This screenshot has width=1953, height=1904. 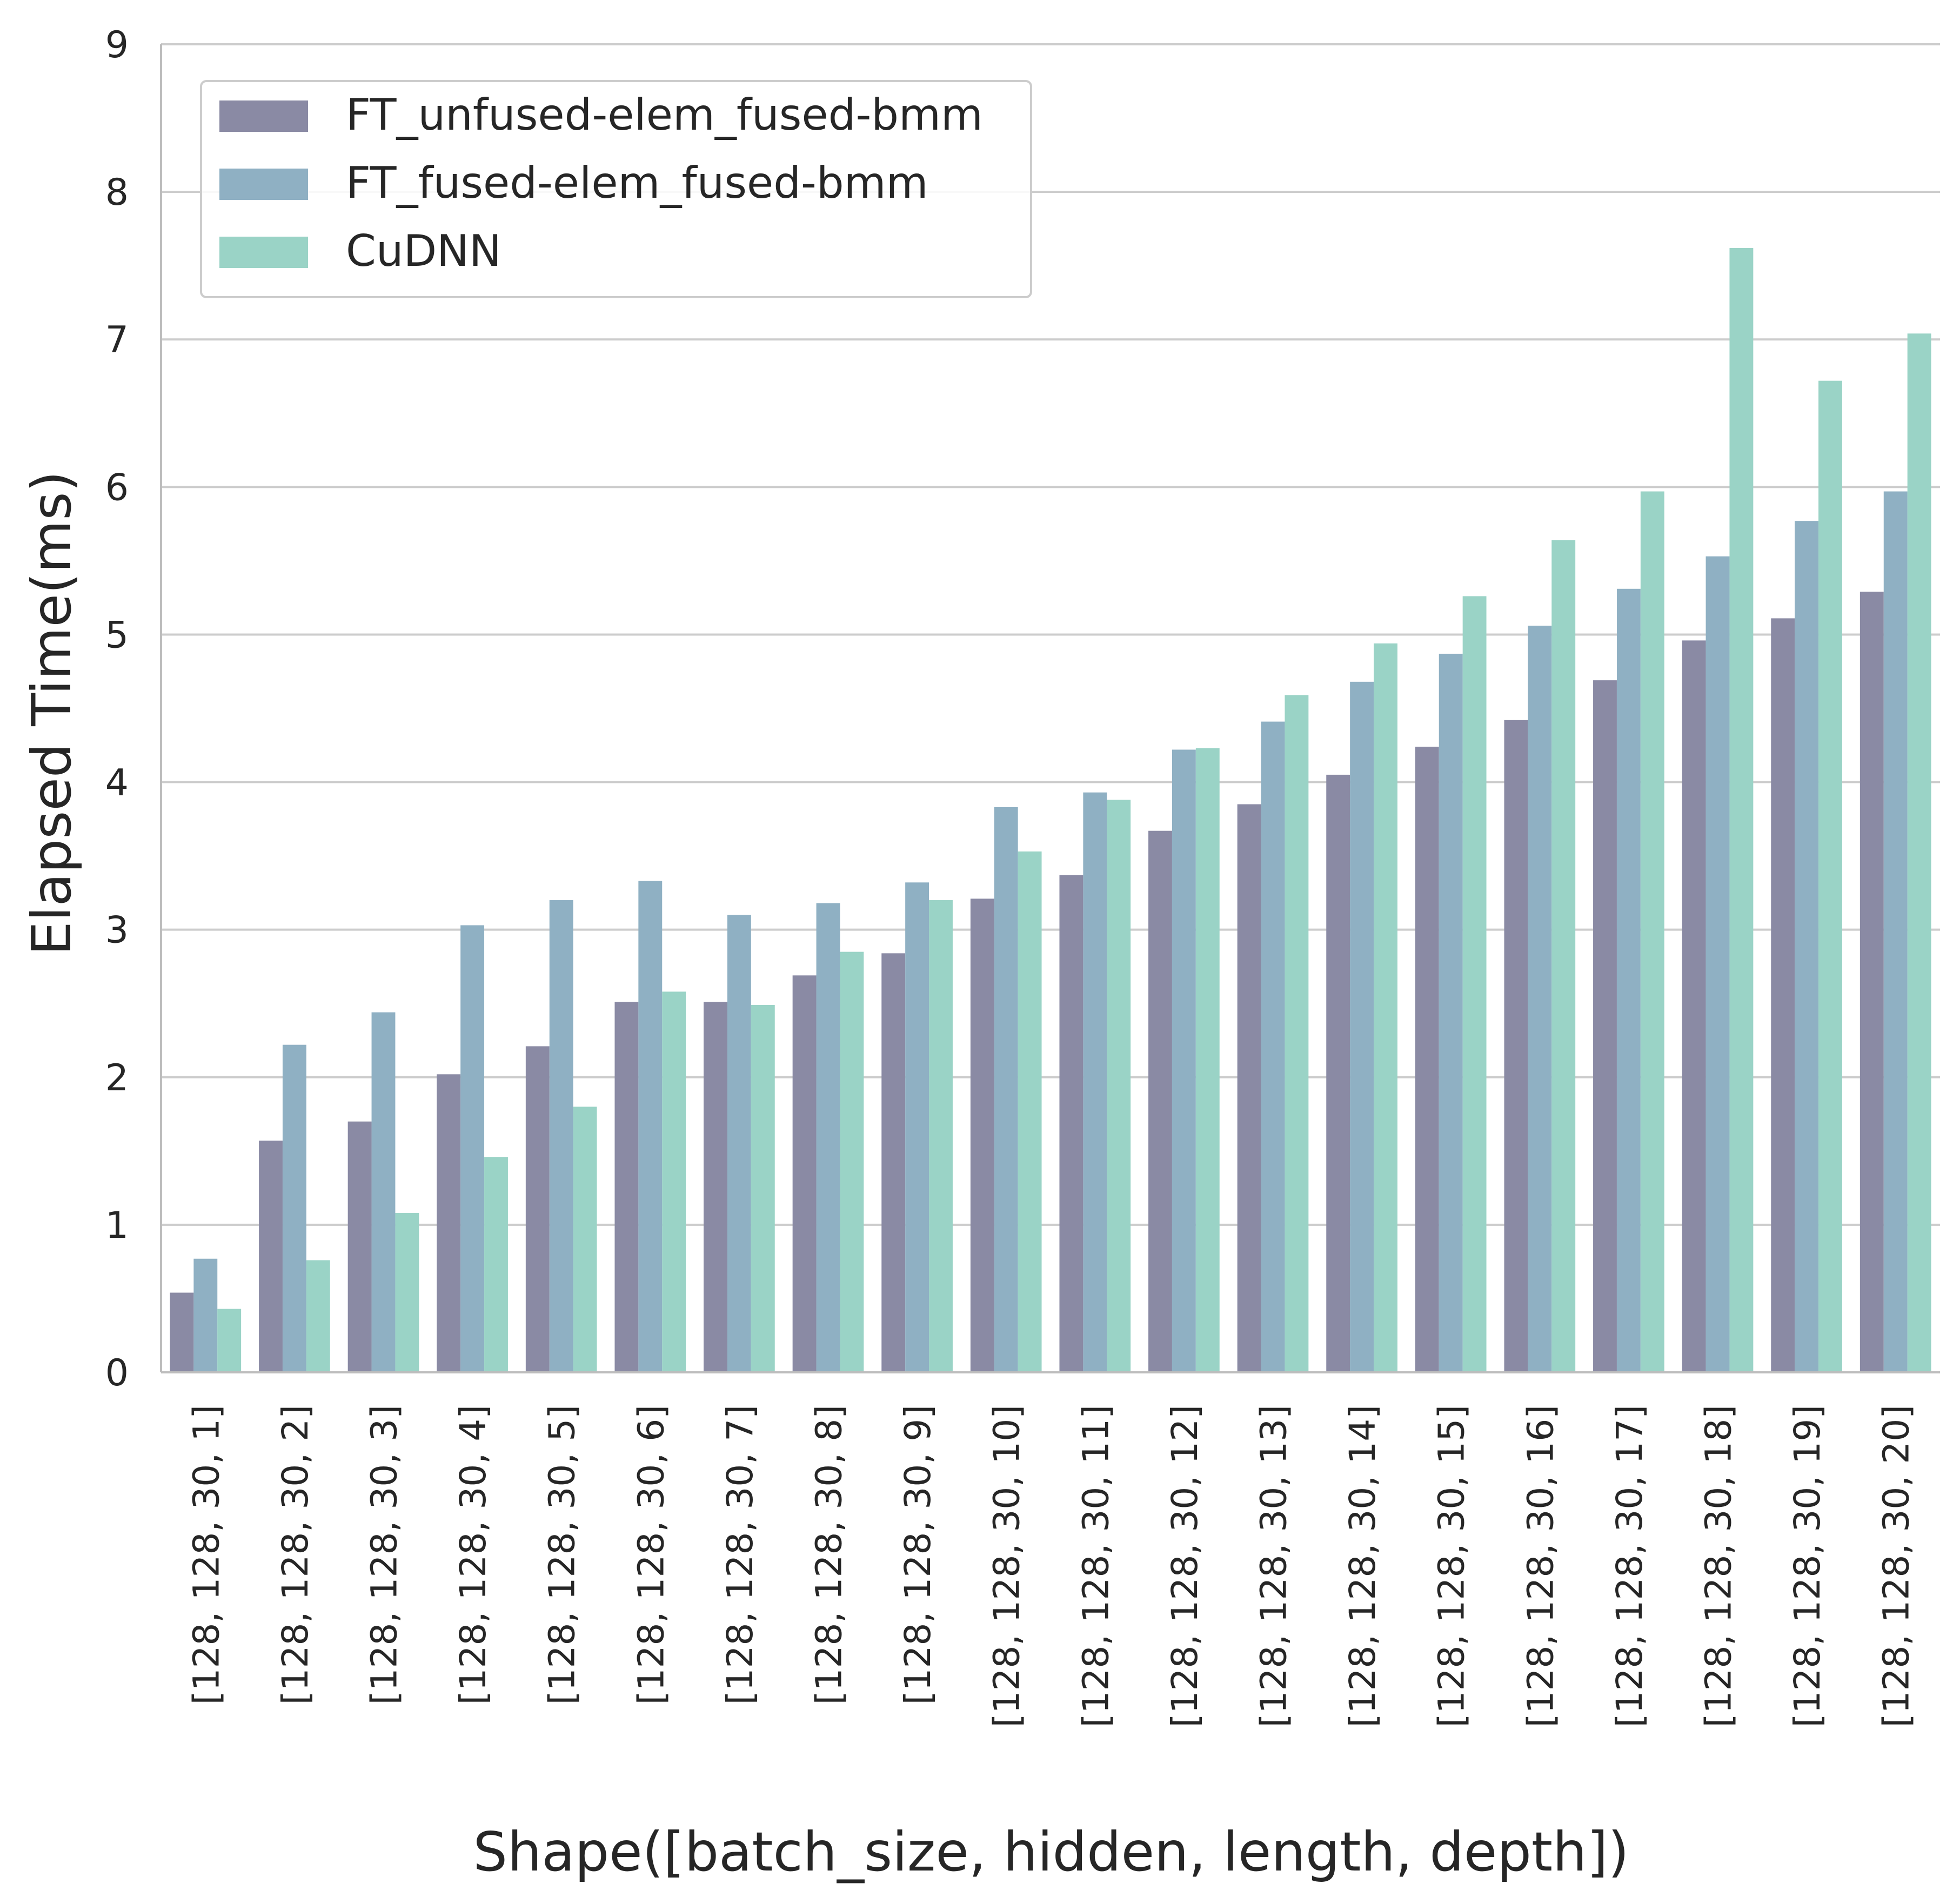 I want to click on x-tick-label: [128, 128, 30, 3], so click(x=385, y=1555).